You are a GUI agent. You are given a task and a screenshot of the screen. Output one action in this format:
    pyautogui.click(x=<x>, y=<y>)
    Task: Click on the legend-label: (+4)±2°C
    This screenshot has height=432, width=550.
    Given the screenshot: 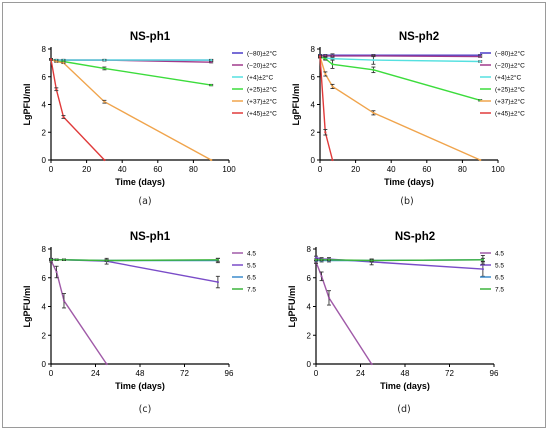 What is the action you would take?
    pyautogui.click(x=260, y=77)
    